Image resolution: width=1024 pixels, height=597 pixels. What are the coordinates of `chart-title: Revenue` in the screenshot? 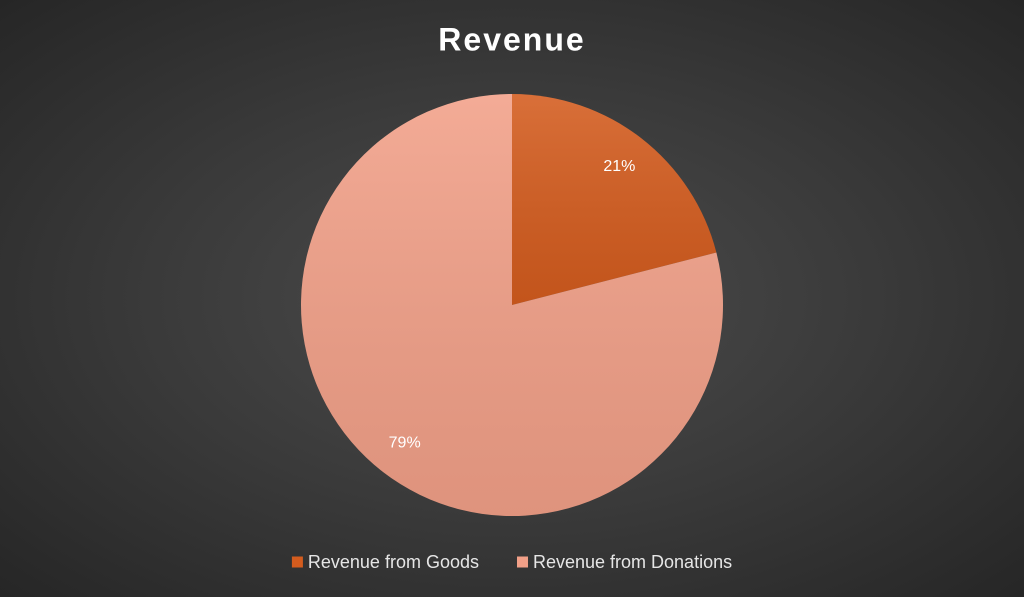 It's located at (511, 39).